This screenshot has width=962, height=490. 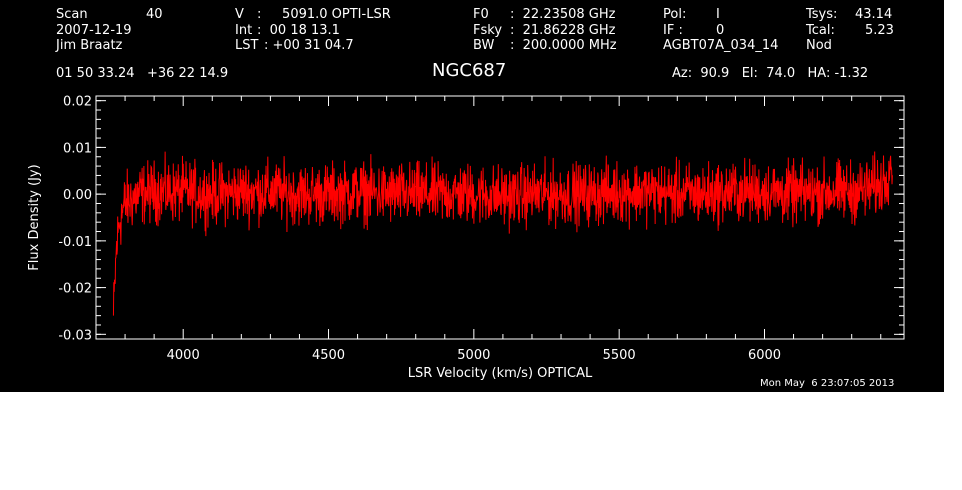 I want to click on x-tick-label: 6000, so click(x=764, y=355).